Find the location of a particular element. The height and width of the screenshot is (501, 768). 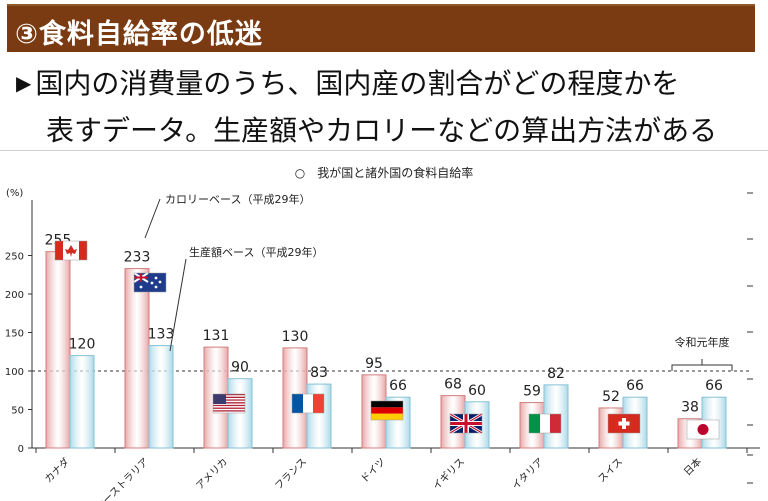

italy-flag is located at coordinates (545, 423).